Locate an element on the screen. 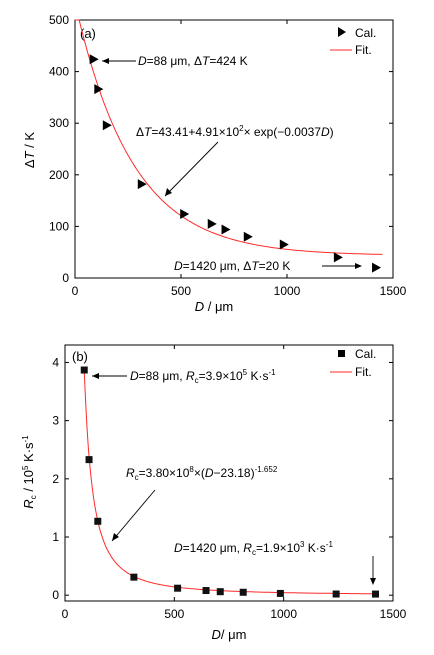  arrow-fit-equation is located at coordinates (191, 169).